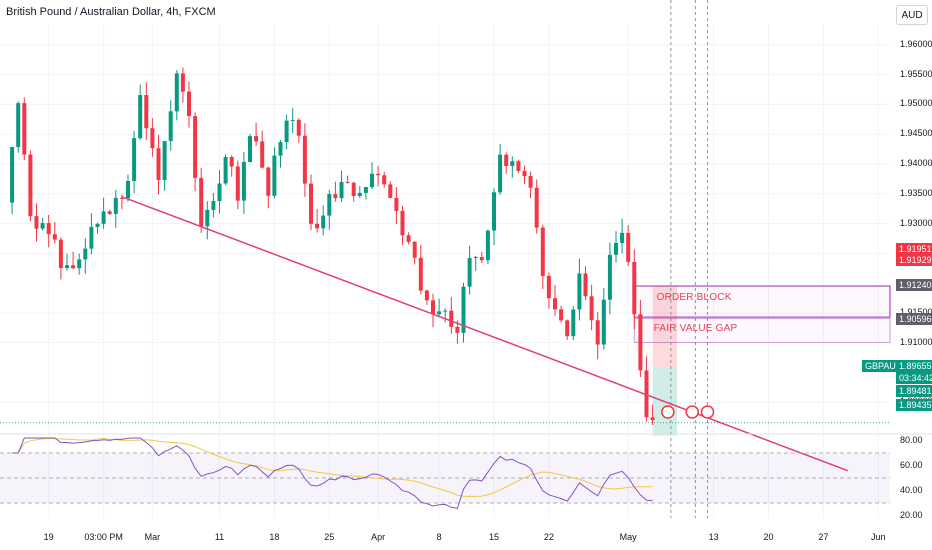 This screenshot has height=550, width=932. I want to click on countdown-label: 03:34:42, so click(914, 378).